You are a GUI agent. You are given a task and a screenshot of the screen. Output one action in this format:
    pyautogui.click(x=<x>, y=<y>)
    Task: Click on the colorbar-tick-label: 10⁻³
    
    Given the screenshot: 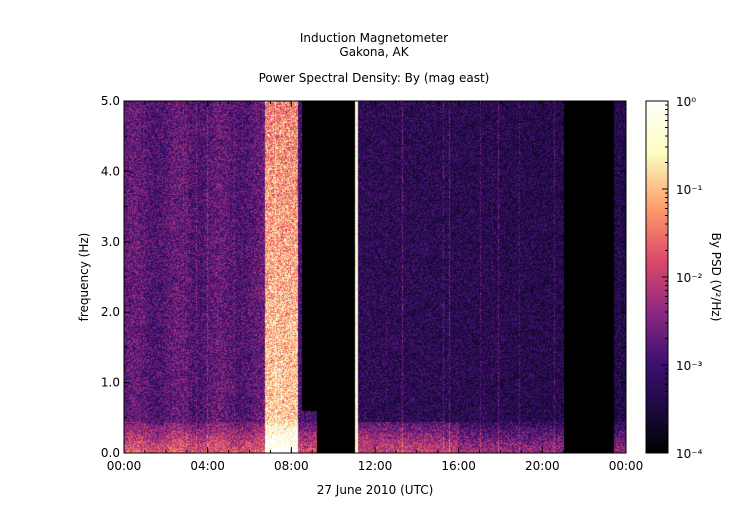 What is the action you would take?
    pyautogui.click(x=689, y=366)
    